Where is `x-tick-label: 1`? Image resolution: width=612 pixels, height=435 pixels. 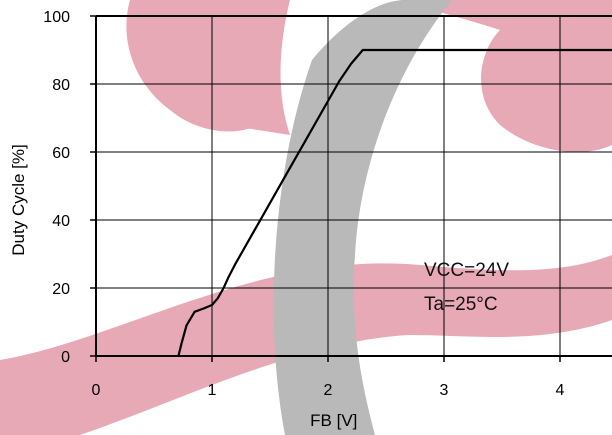 x-tick-label: 1 is located at coordinates (212, 390).